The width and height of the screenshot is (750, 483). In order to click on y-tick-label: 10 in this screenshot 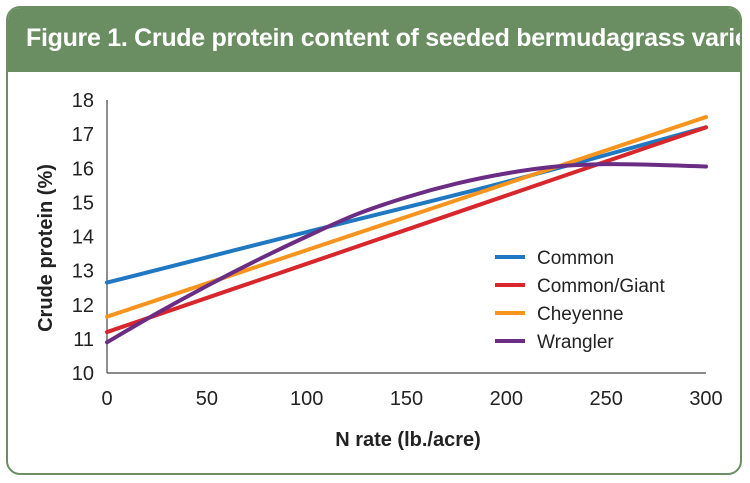, I will do `click(83, 374)`.